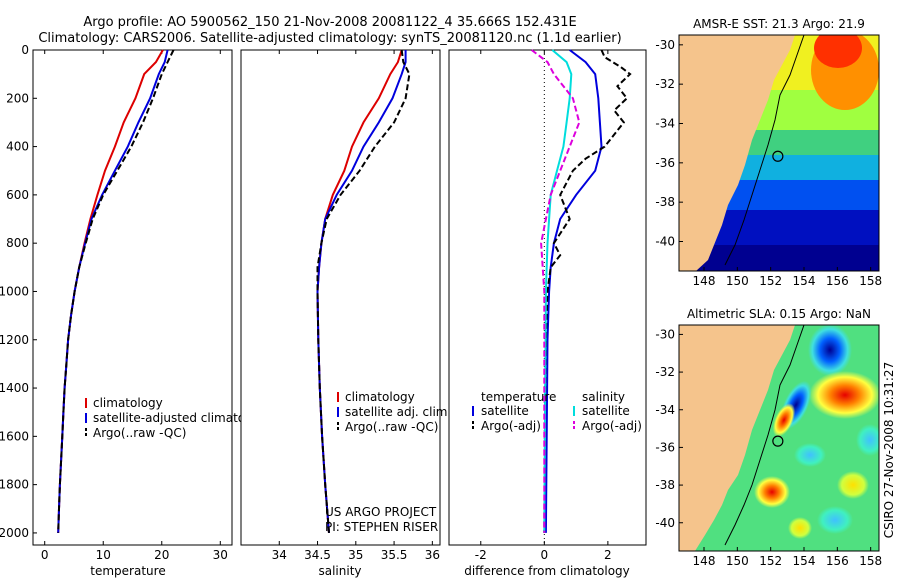 The height and width of the screenshot is (584, 900). I want to click on salinity-lines, so click(363, 291).